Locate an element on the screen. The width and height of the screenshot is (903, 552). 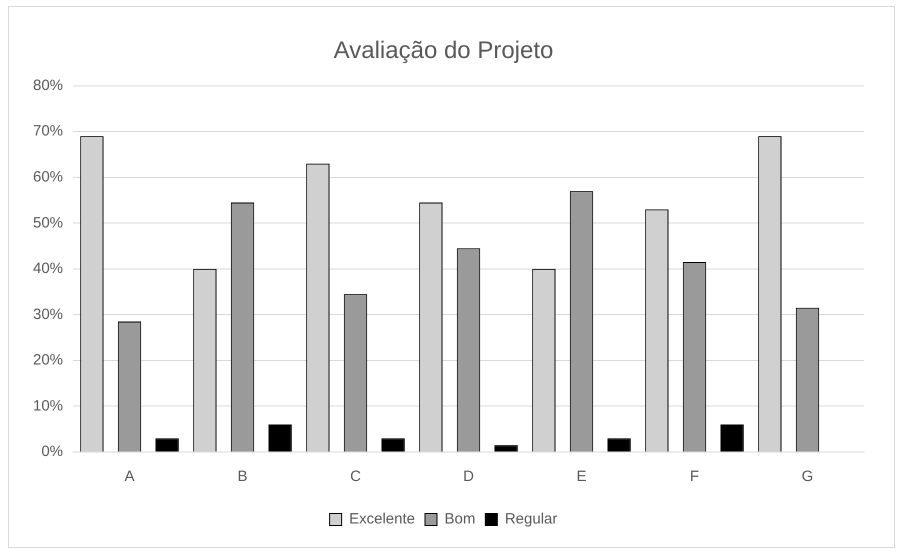
y-tick-label: 30% is located at coordinates (48, 314).